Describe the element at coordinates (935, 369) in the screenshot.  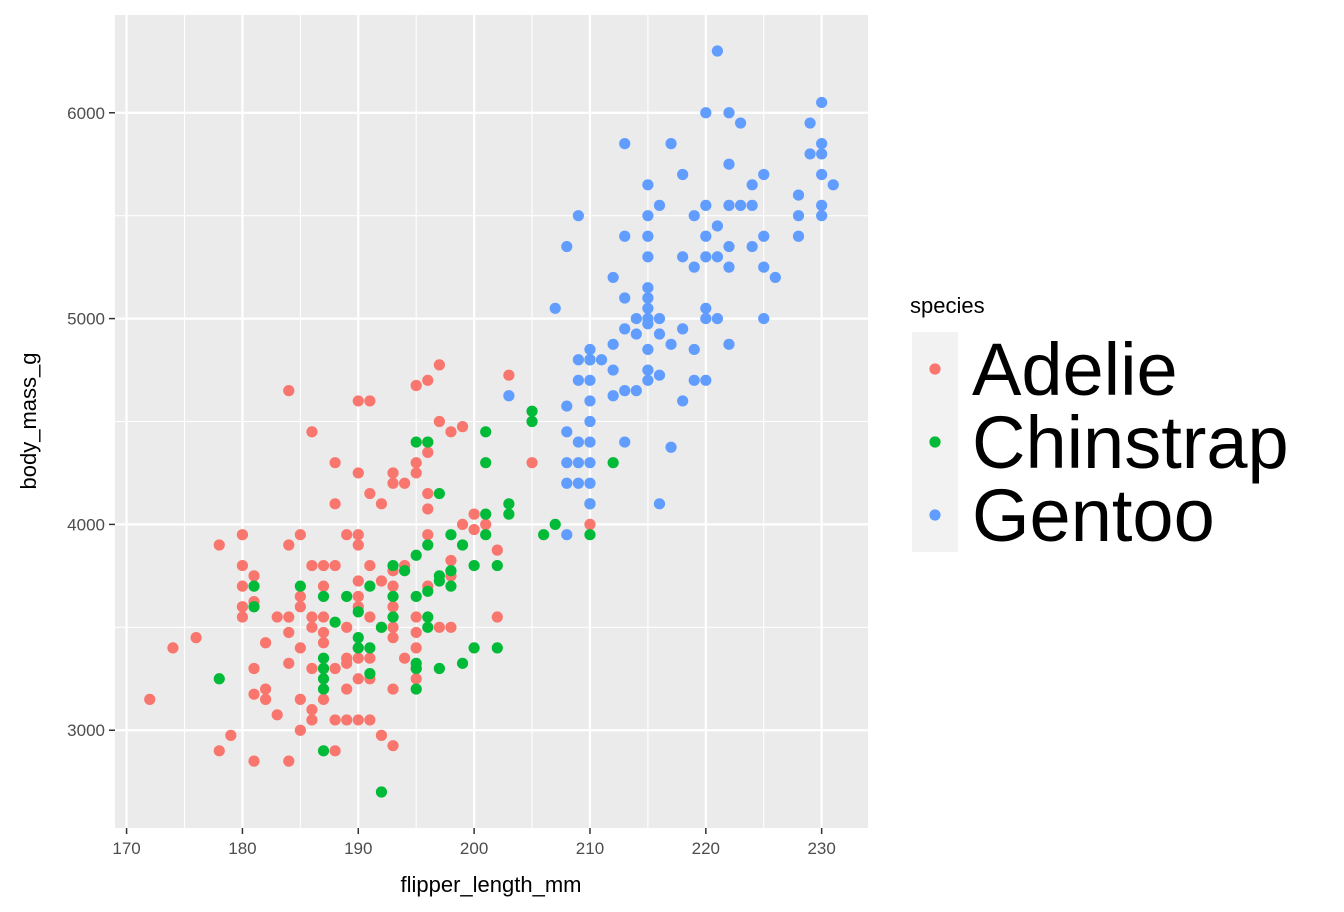
I see `legend-key-adelie` at that location.